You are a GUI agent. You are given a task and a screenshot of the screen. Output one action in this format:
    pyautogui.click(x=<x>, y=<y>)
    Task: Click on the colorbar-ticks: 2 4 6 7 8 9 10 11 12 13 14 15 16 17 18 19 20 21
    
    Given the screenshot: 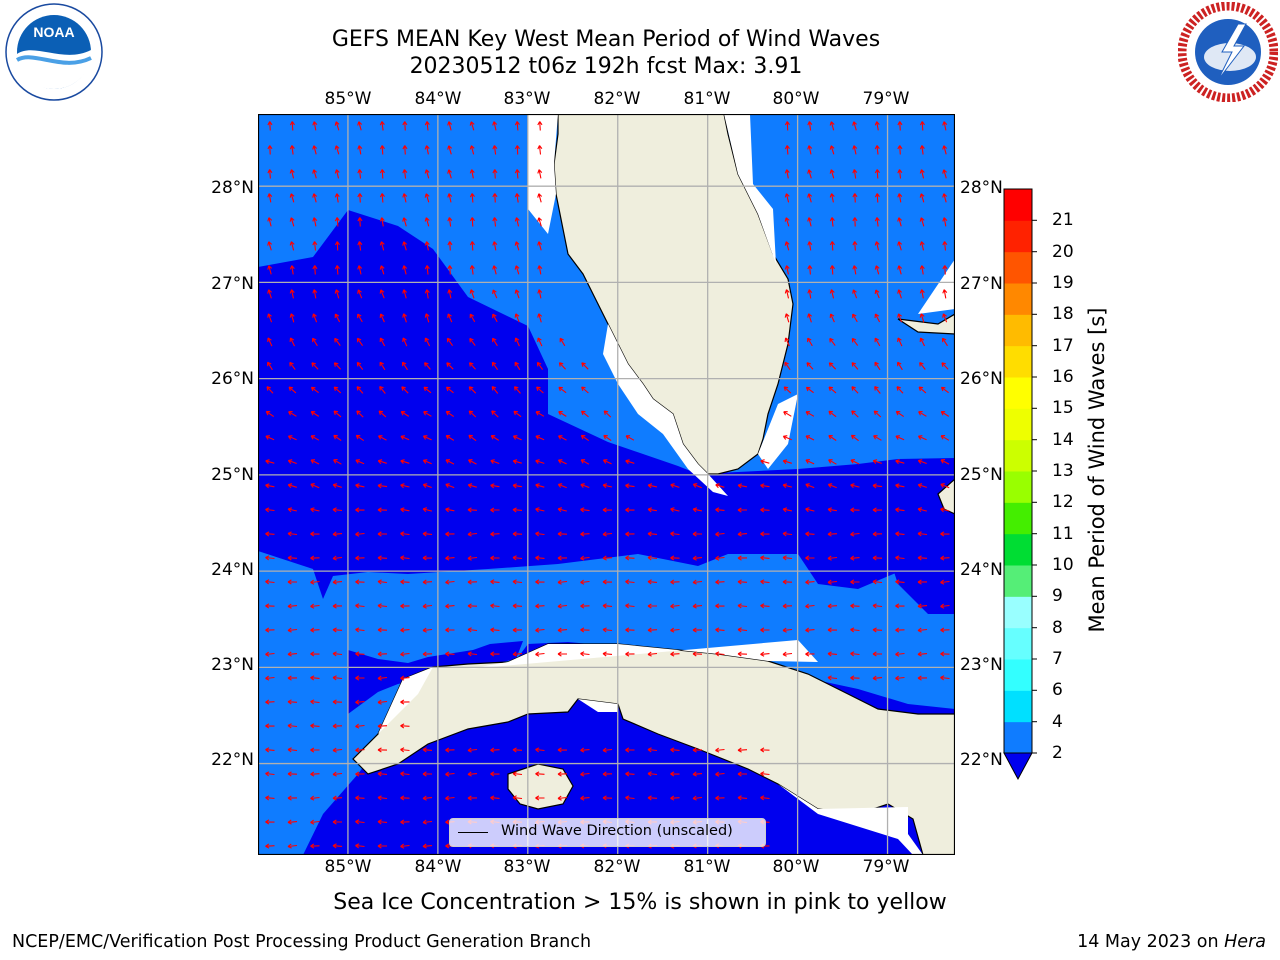 What is the action you would take?
    pyautogui.click(x=1072, y=480)
    